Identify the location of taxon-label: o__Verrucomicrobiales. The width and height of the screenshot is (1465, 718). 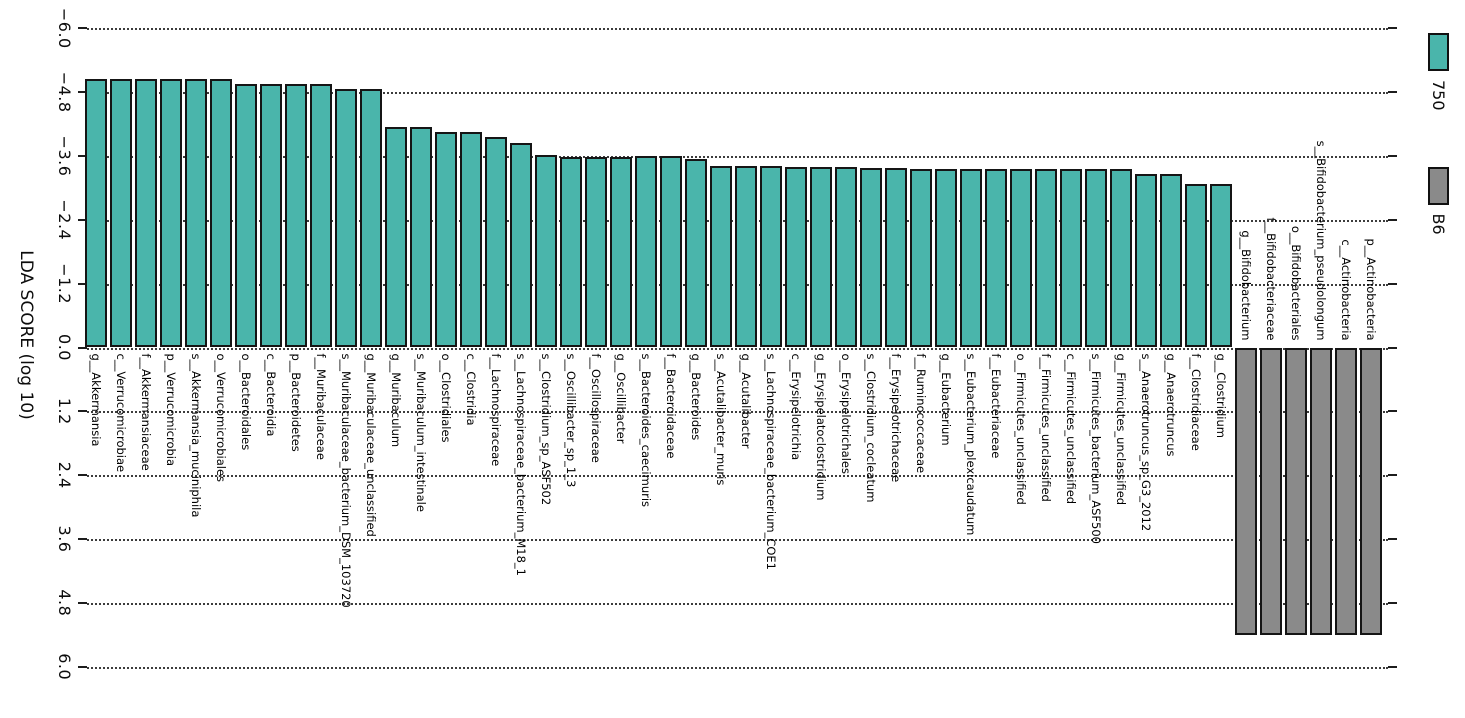
(221, 418).